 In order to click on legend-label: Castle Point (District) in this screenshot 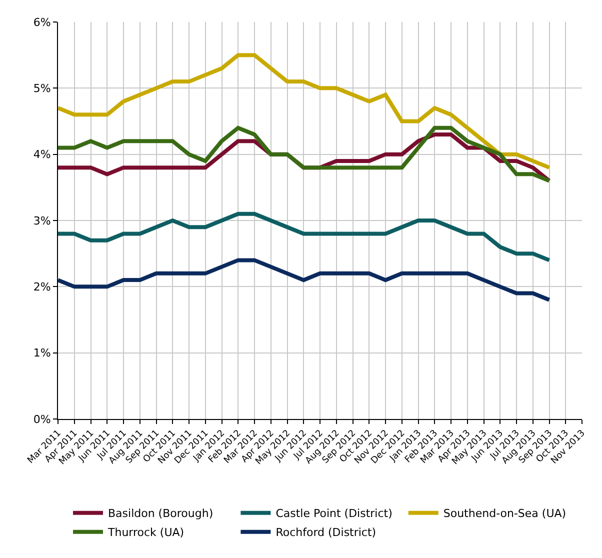, I will do `click(334, 513)`.